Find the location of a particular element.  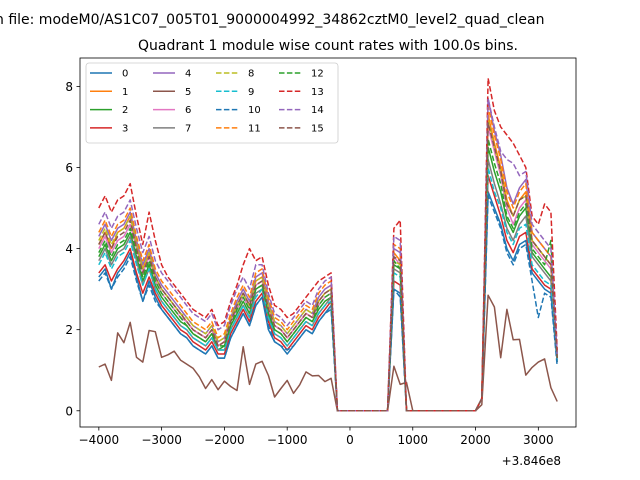

y-tick-label: 6 is located at coordinates (69, 168).